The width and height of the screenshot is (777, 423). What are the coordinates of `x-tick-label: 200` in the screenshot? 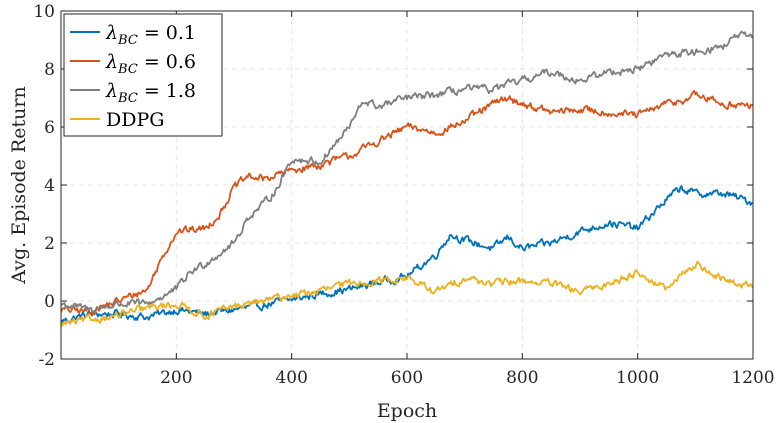 It's located at (176, 378).